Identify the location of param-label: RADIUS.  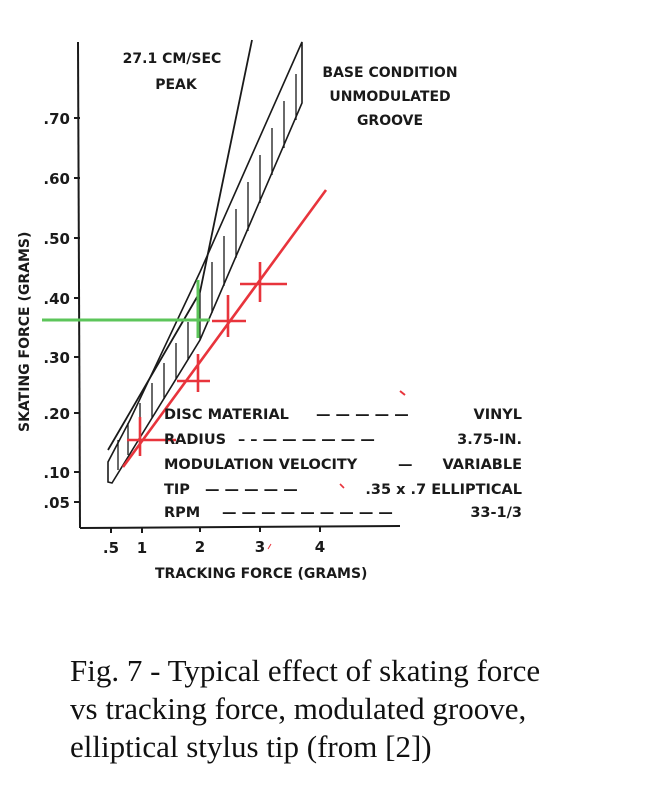
(195, 440).